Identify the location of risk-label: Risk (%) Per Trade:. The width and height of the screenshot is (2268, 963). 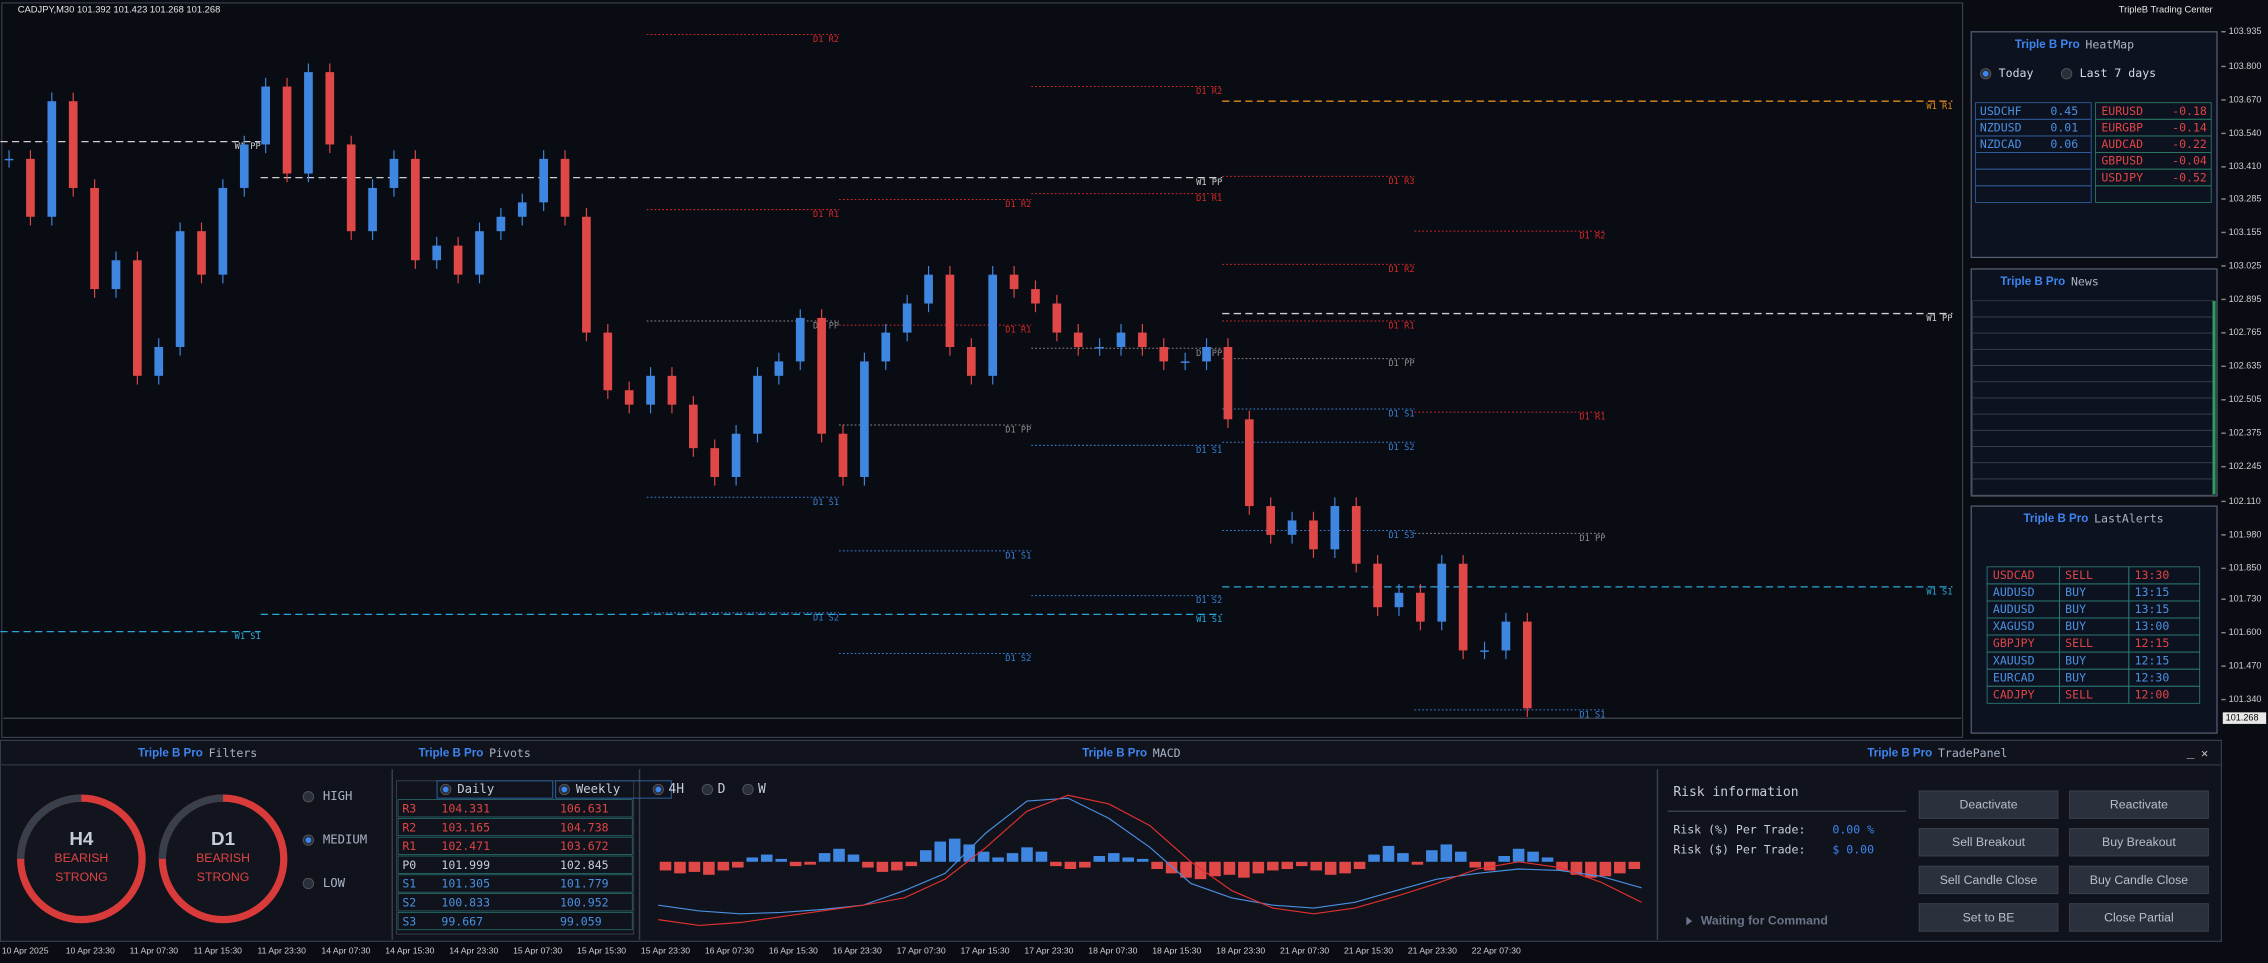
(1739, 829).